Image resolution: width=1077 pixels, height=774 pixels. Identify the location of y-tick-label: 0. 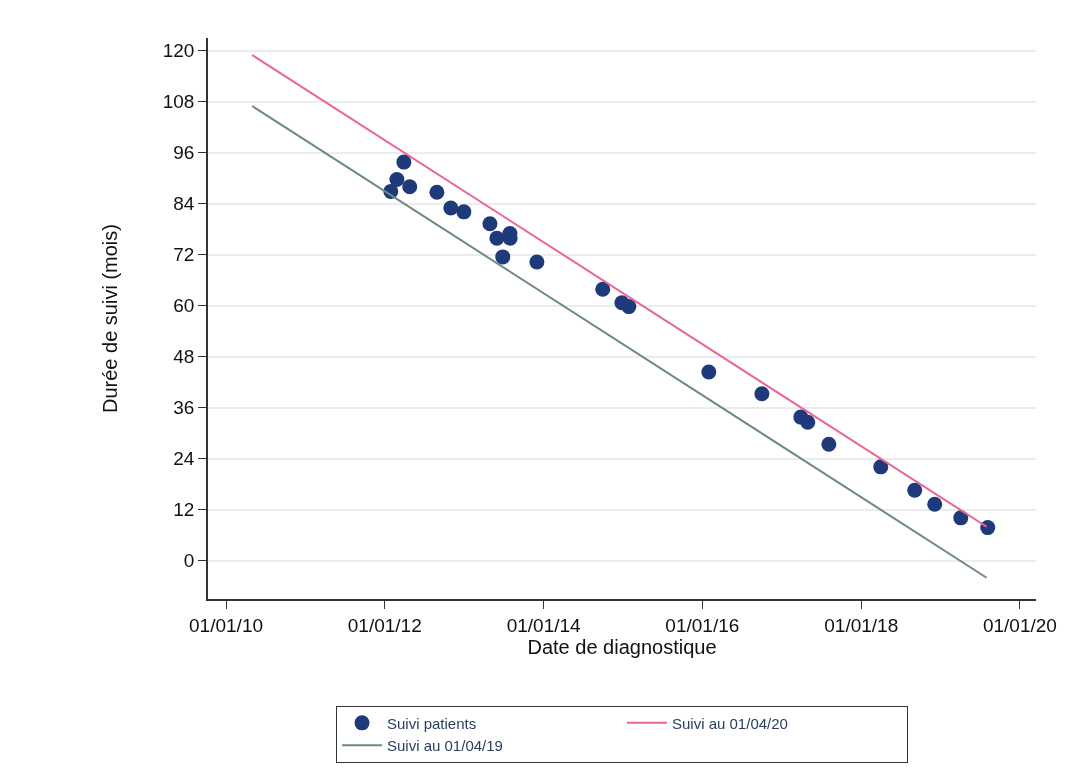
(189, 561).